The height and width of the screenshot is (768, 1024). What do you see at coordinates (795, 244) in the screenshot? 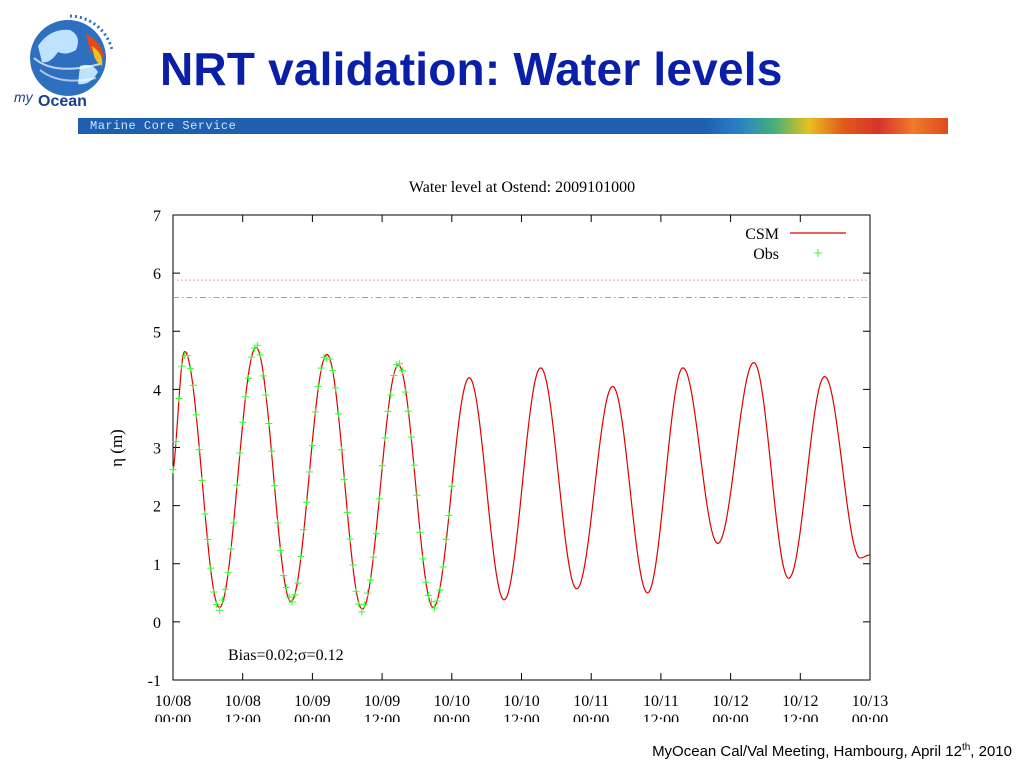
I see `legend: CSM Obs` at bounding box center [795, 244].